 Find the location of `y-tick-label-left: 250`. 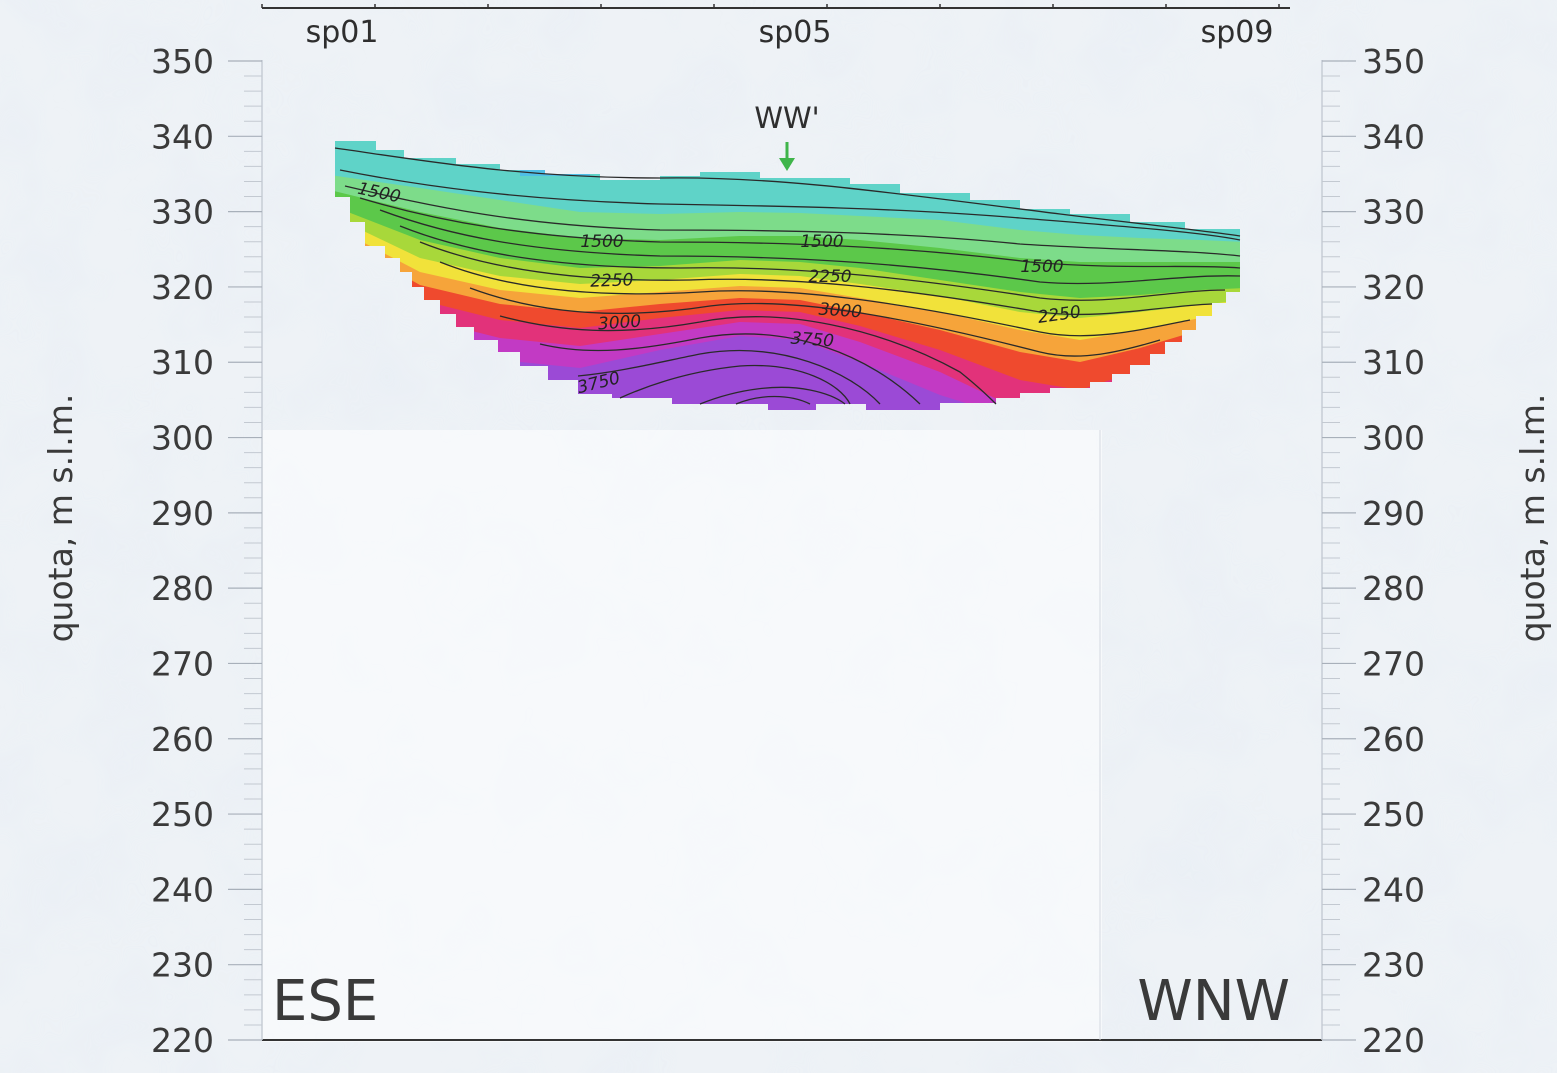

y-tick-label-left: 250 is located at coordinates (182, 814).